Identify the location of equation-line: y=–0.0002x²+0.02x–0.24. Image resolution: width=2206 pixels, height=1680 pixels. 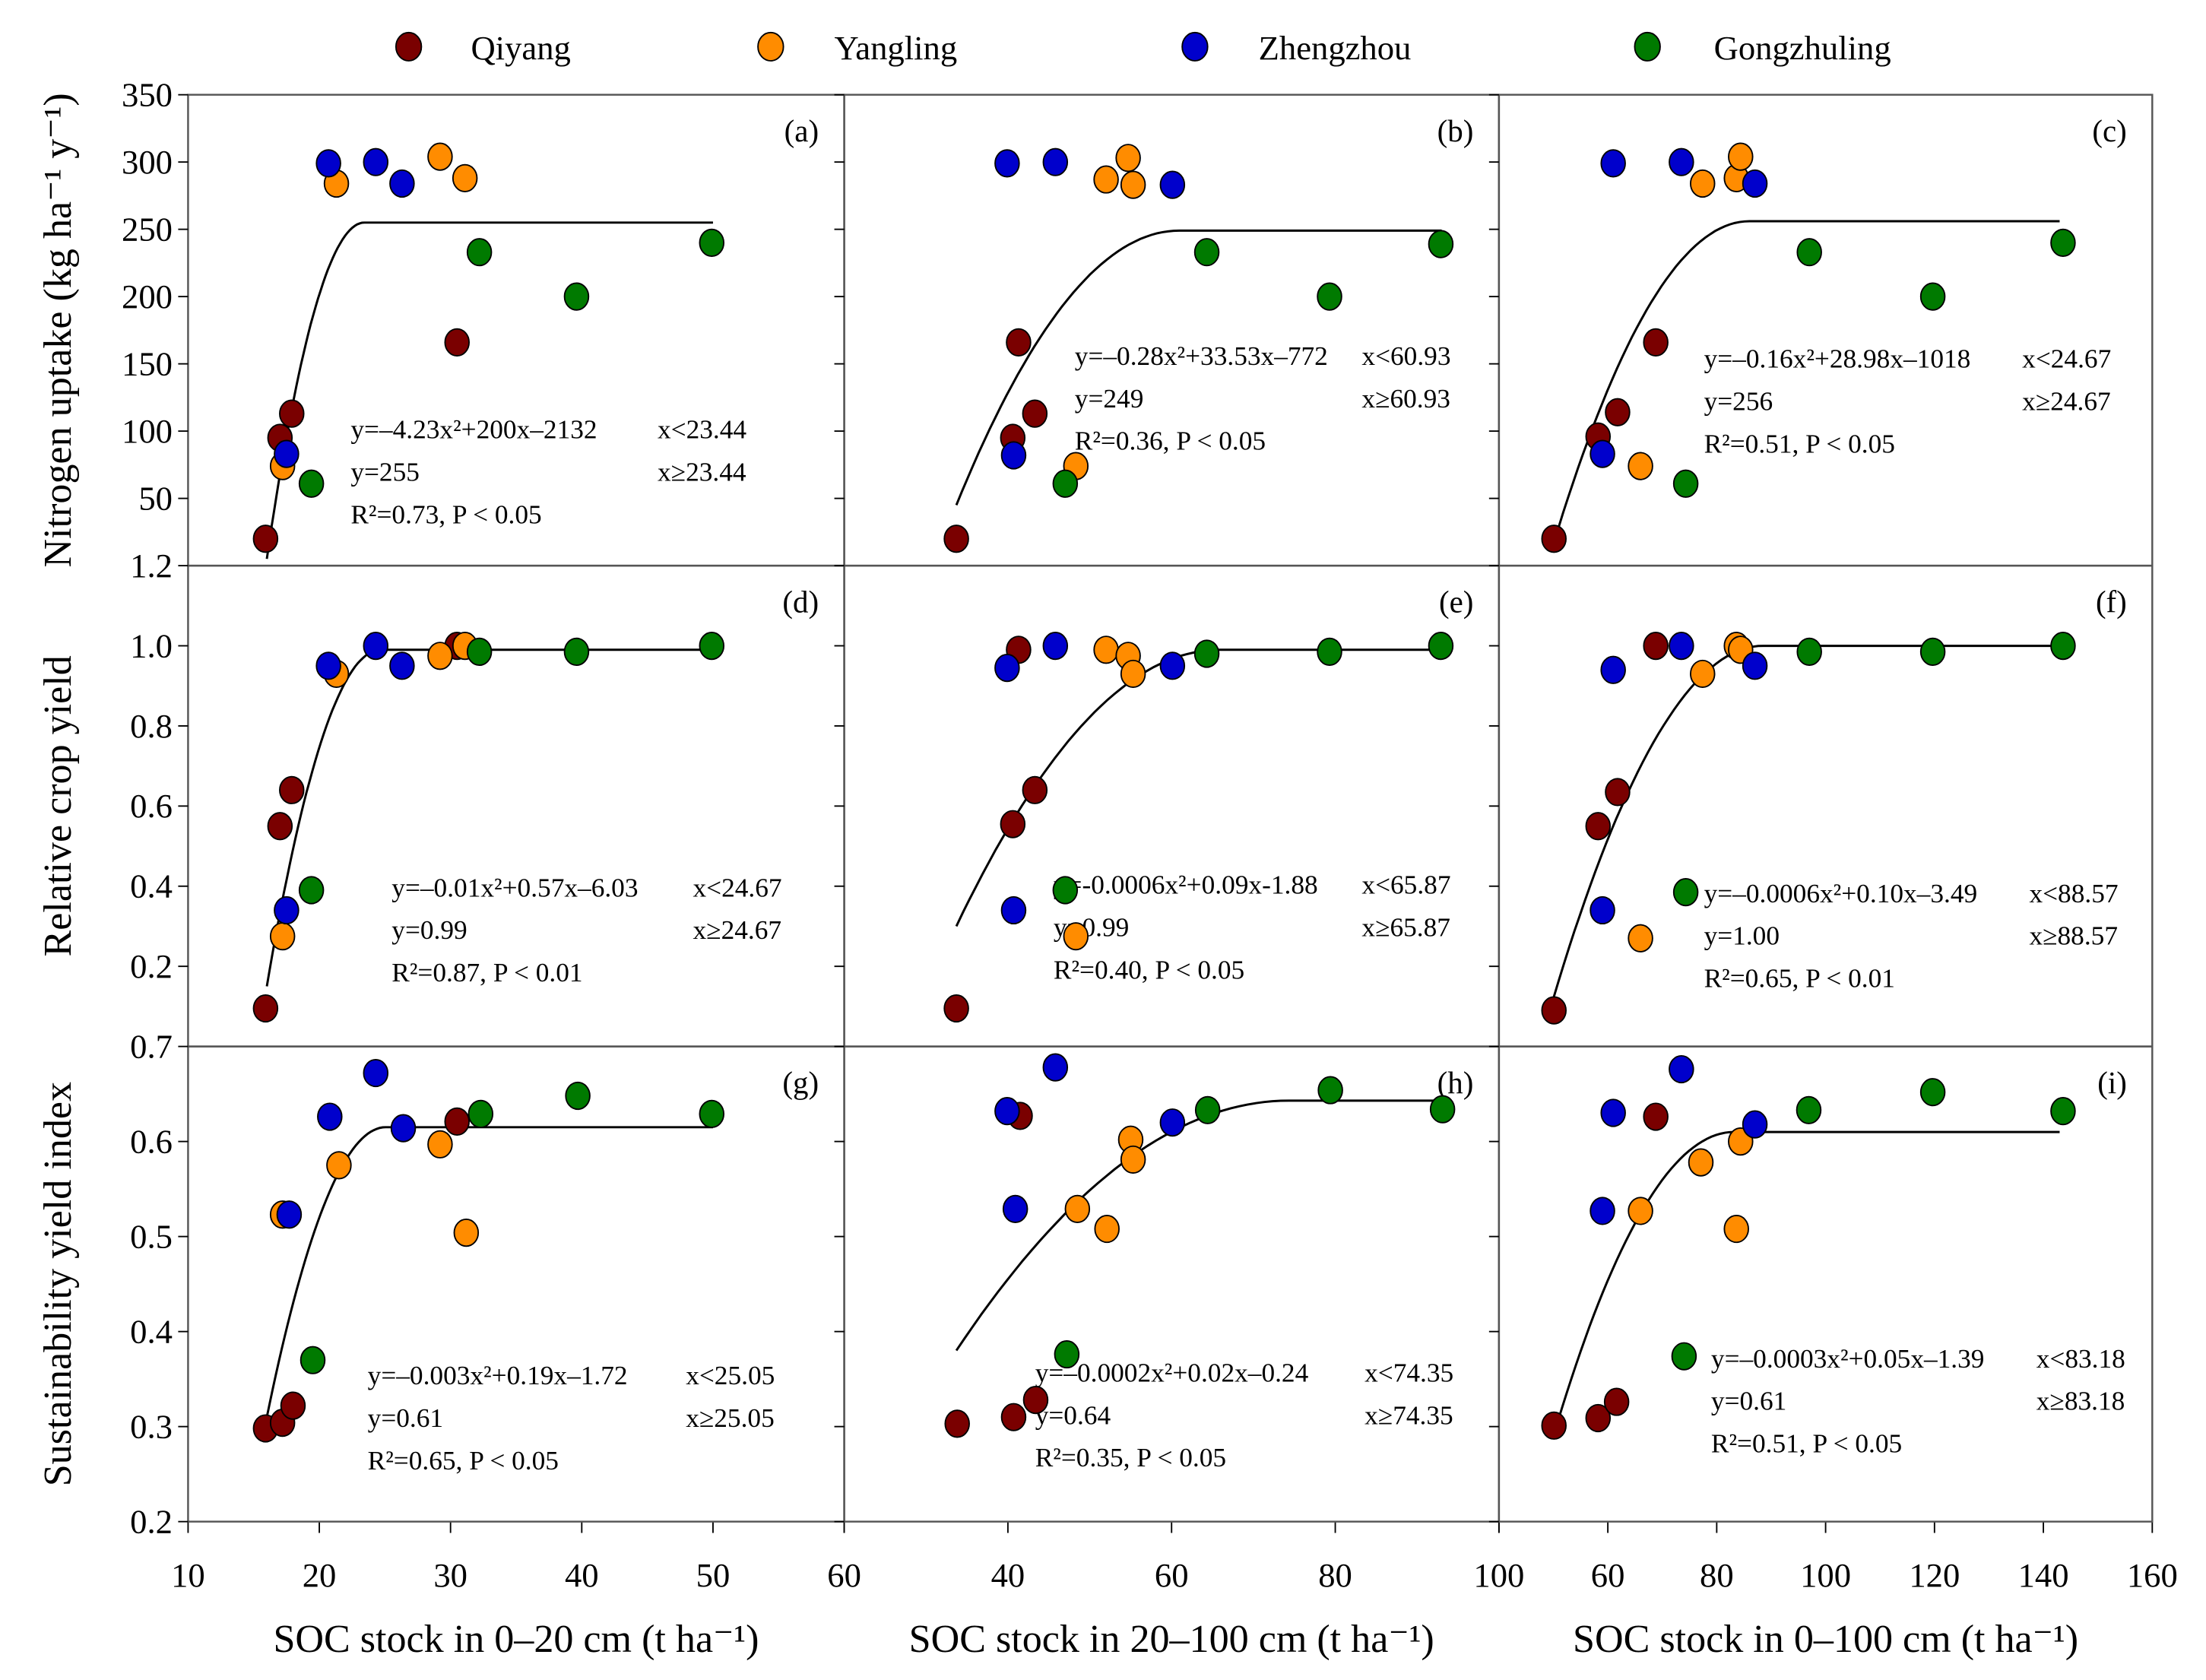
(1172, 1372).